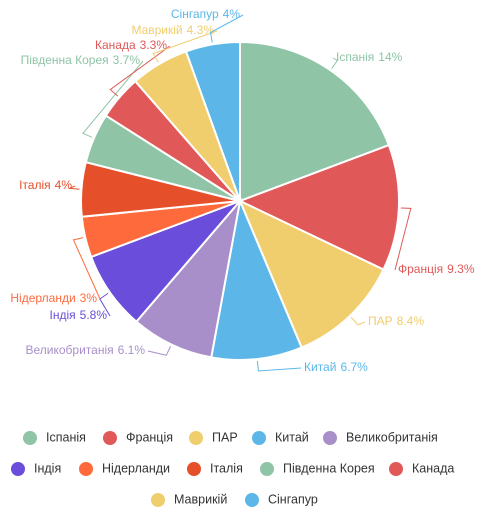 The image size is (489, 518). I want to click on legend-label: Китай, so click(292, 437).